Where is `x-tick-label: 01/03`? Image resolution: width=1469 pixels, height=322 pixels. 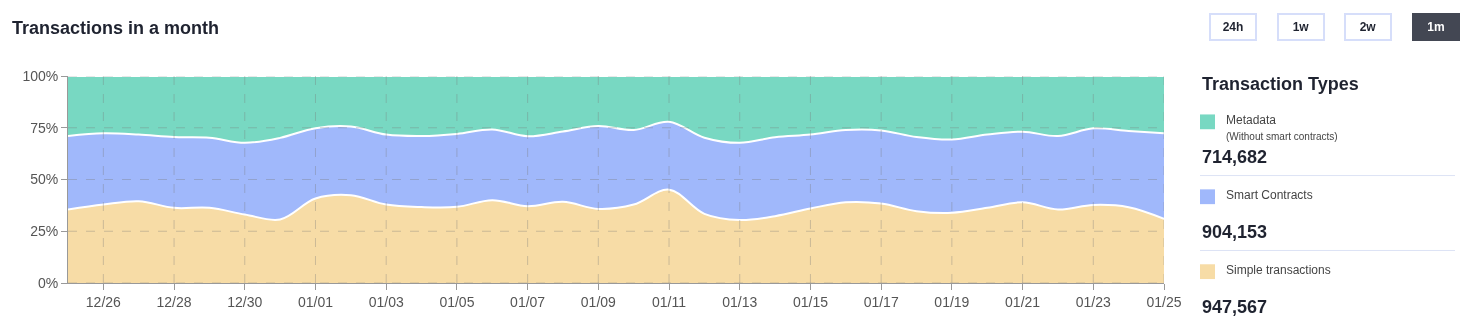
x-tick-label: 01/03 is located at coordinates (386, 301).